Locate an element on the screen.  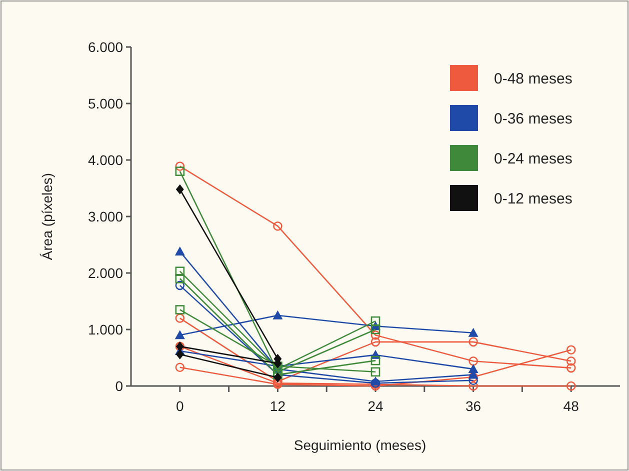
x-tick-label: 36 is located at coordinates (474, 406).